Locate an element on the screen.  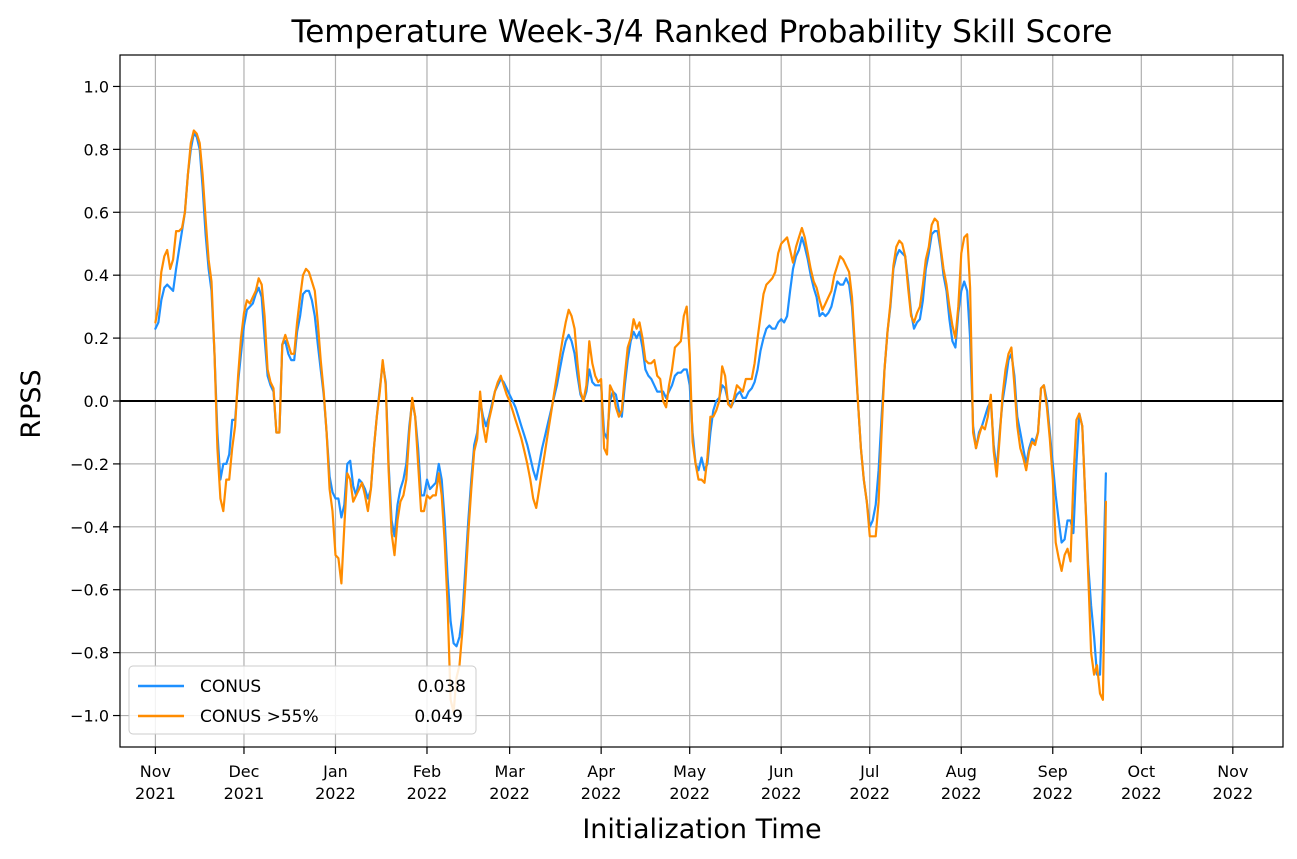
x-tick-month: Oct is located at coordinates (1141, 771).